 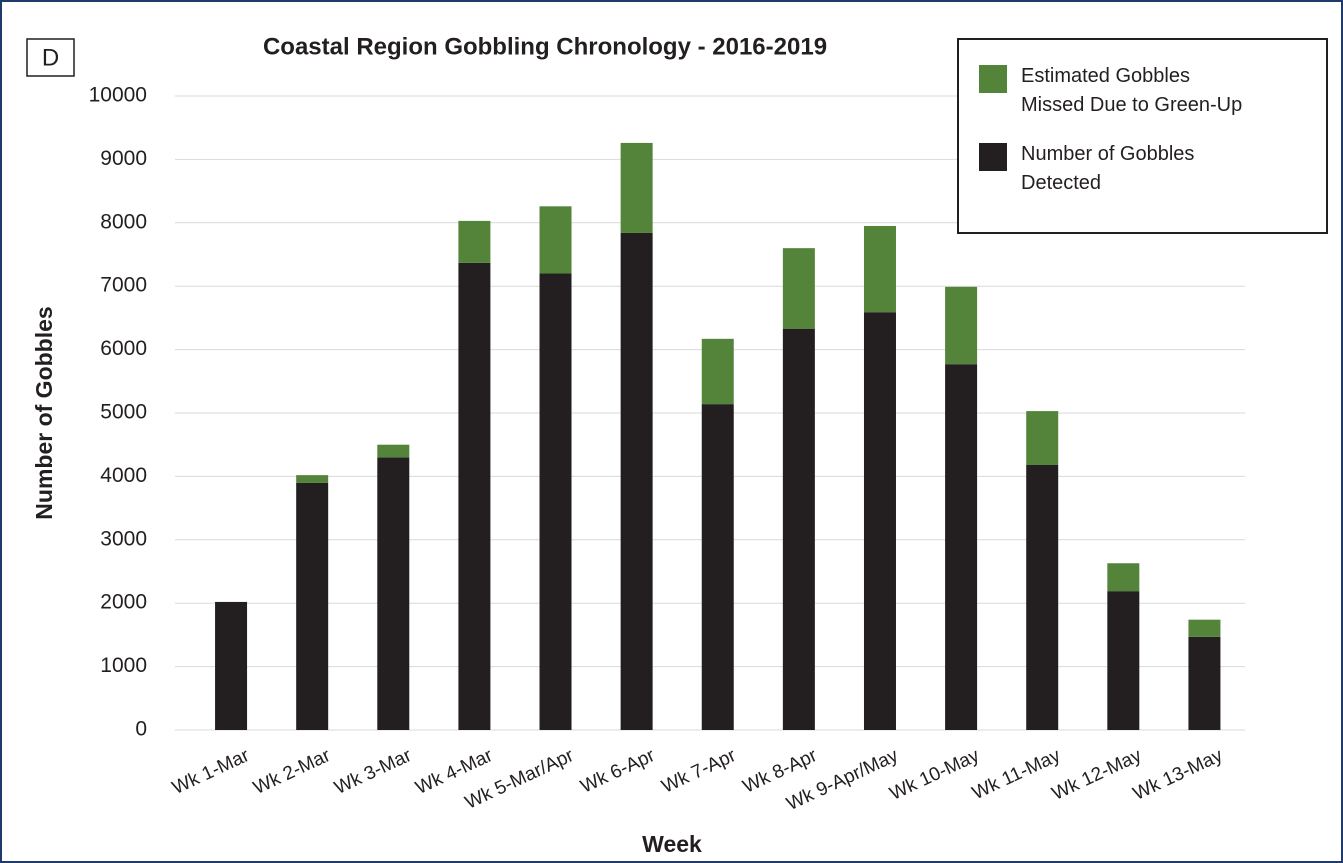 I want to click on y-tick-label: 1000, so click(x=123, y=665).